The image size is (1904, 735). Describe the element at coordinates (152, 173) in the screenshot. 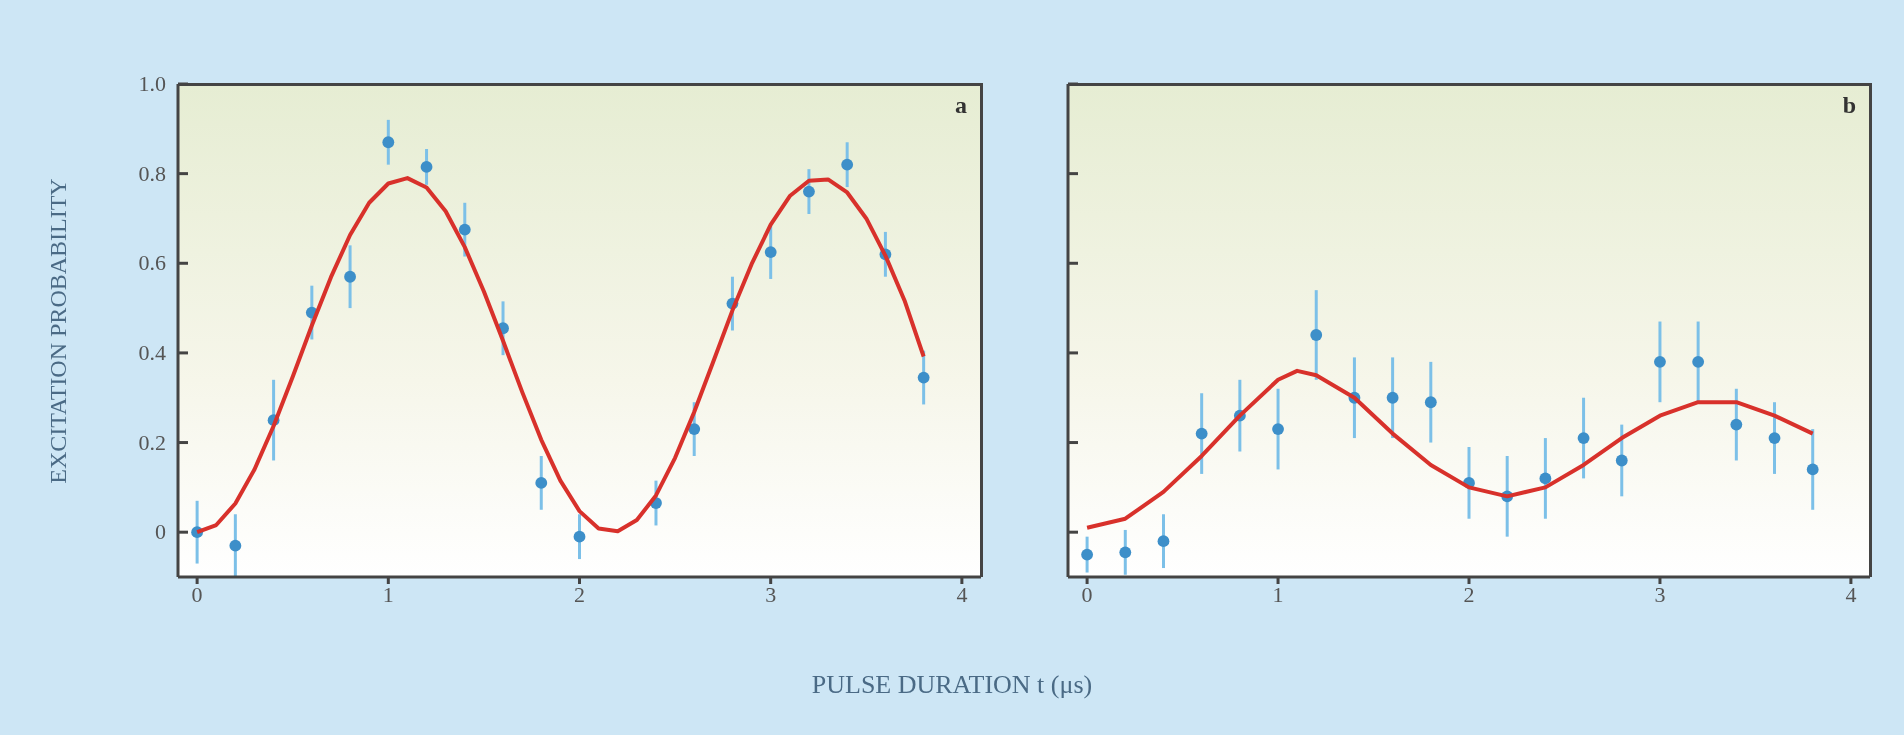

I see `y-tick-label: 0.8` at that location.